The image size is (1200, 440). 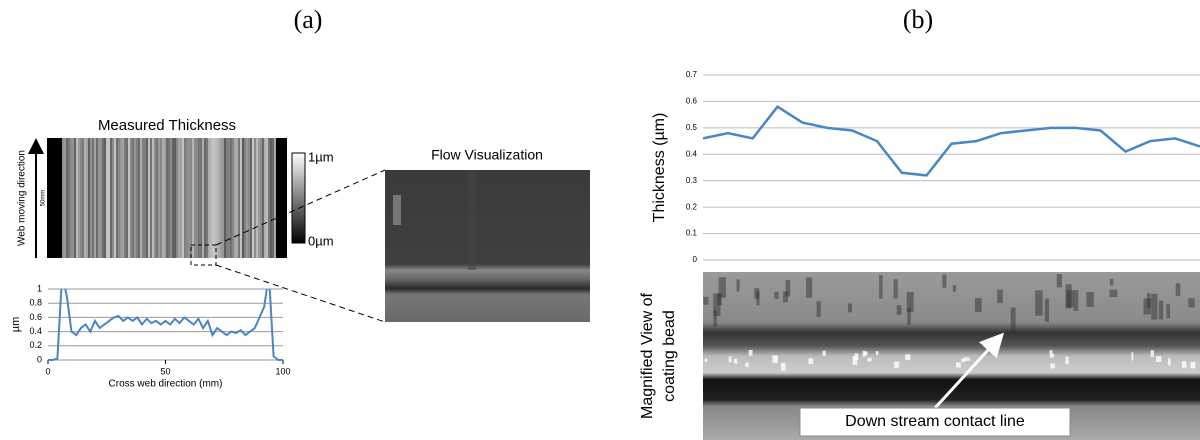 I want to click on colorbar-label: 1µm, so click(x=321, y=156).